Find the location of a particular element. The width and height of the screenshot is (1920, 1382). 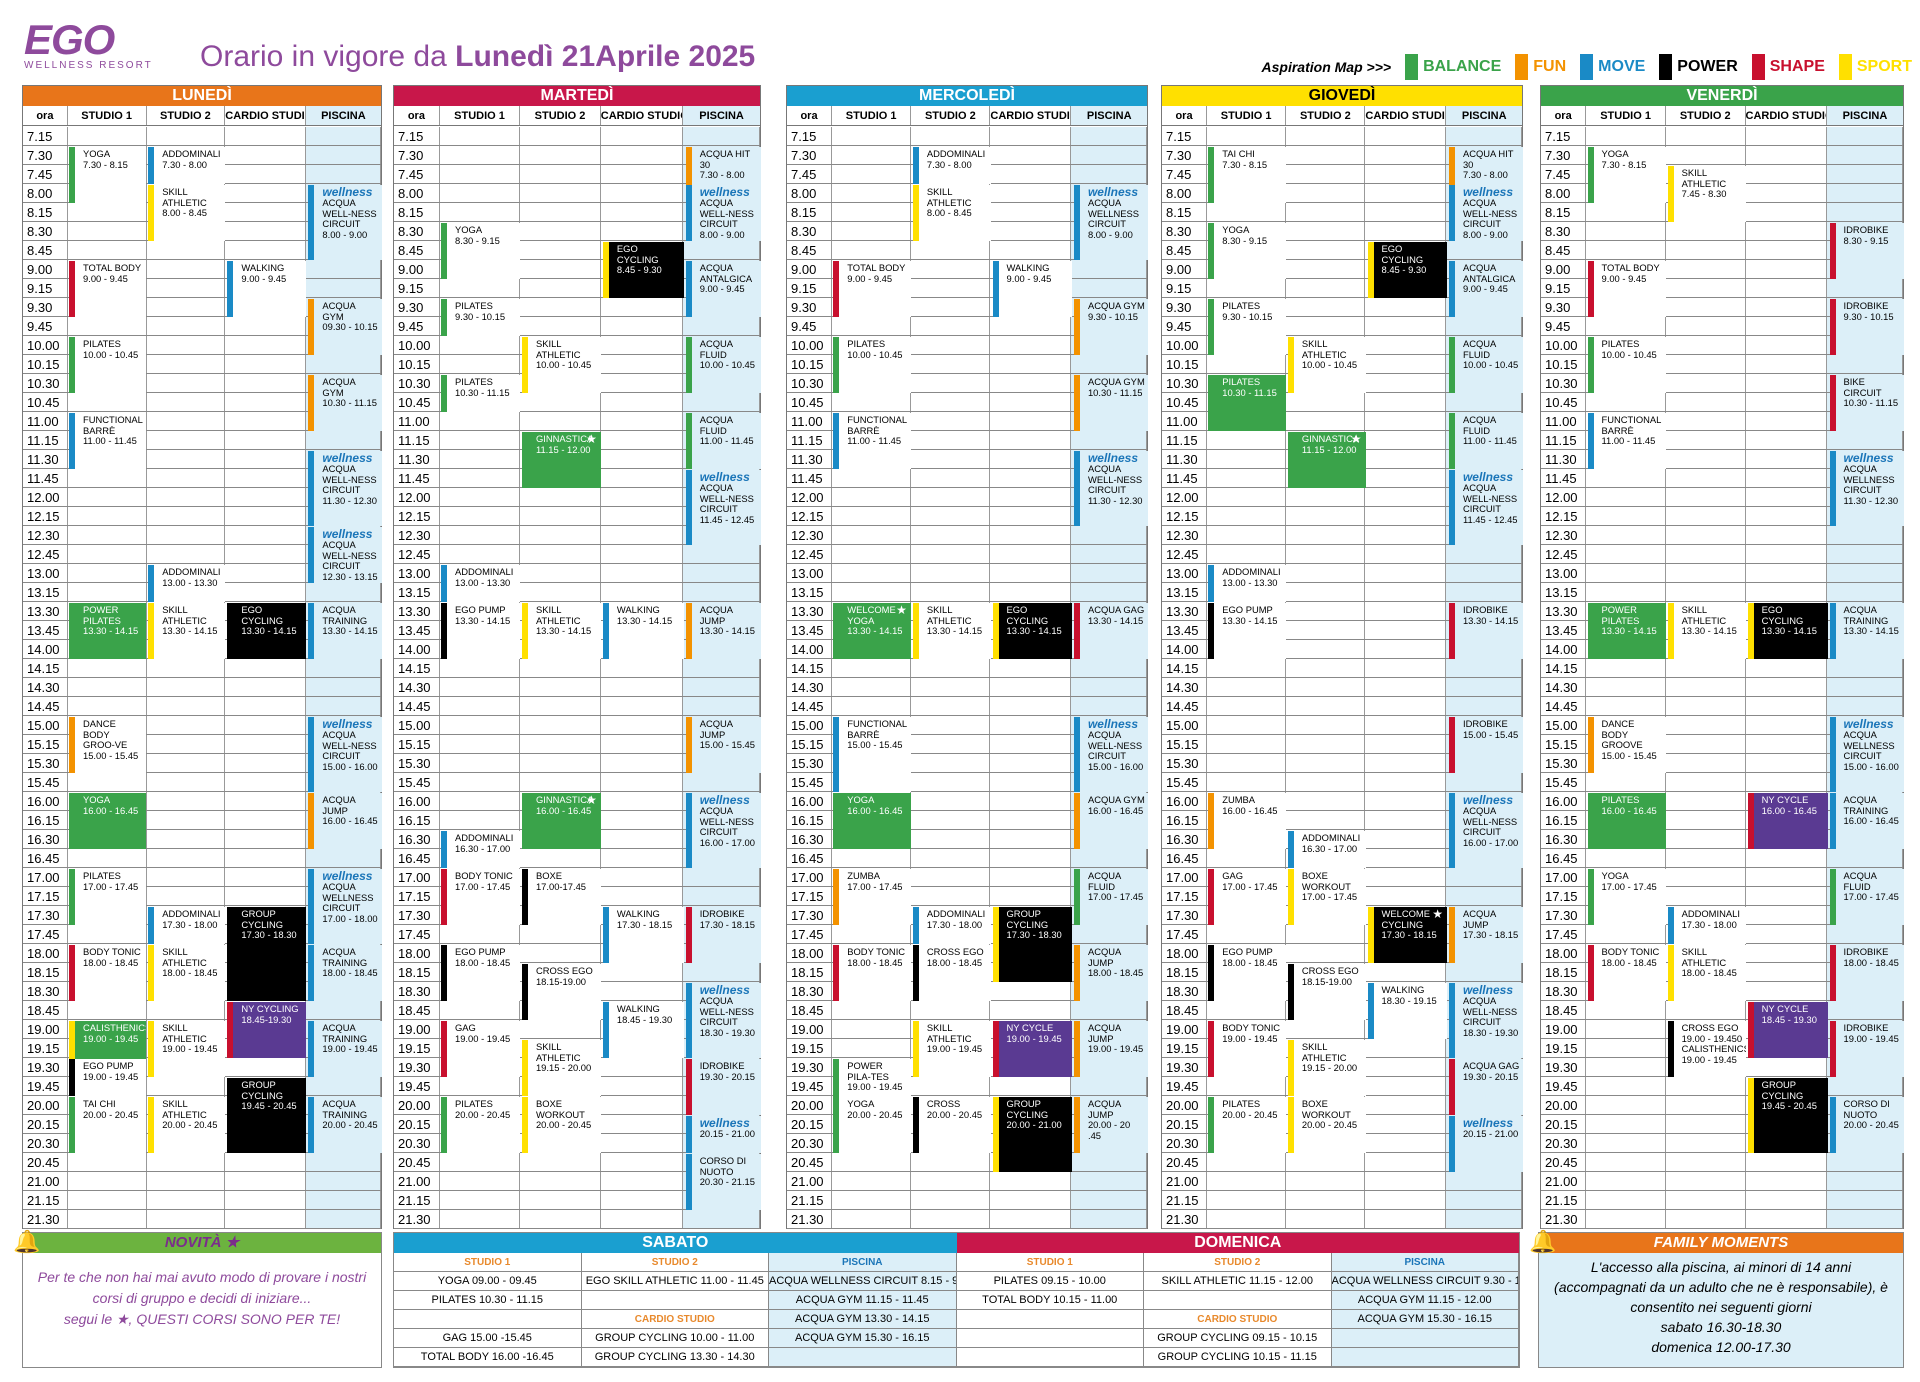

class-block: DANCE BODY GROOVE 15.00 - 15.45 is located at coordinates (1626, 745).